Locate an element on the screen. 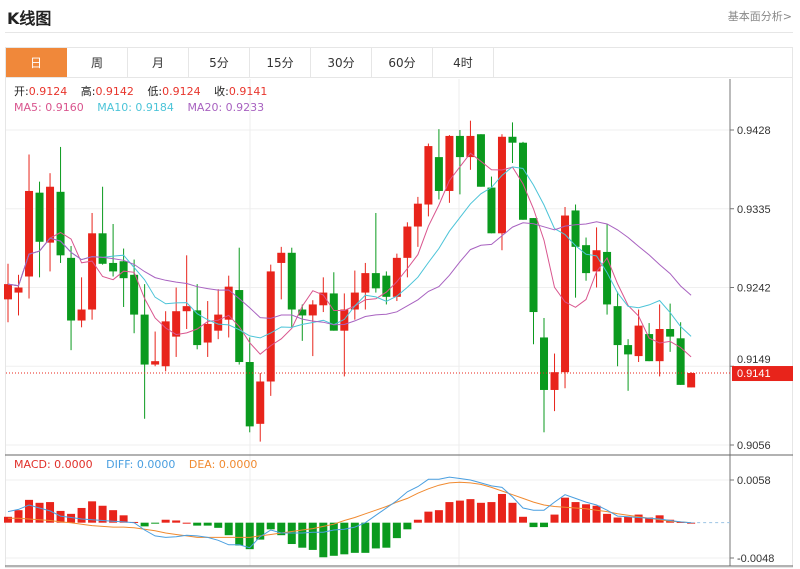 The image size is (800, 569). close-label: 收: is located at coordinates (221, 91).